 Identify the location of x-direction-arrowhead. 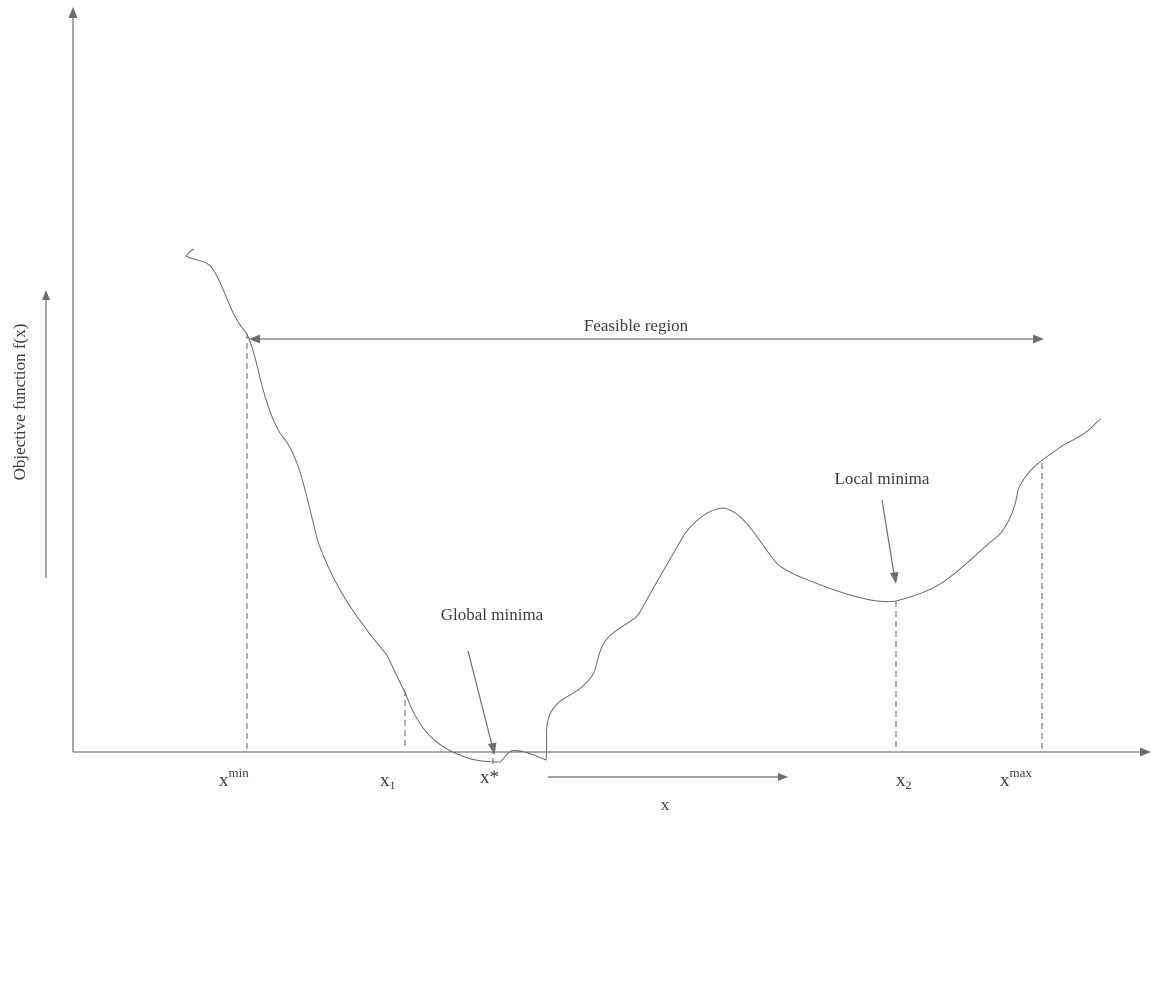
(783, 777).